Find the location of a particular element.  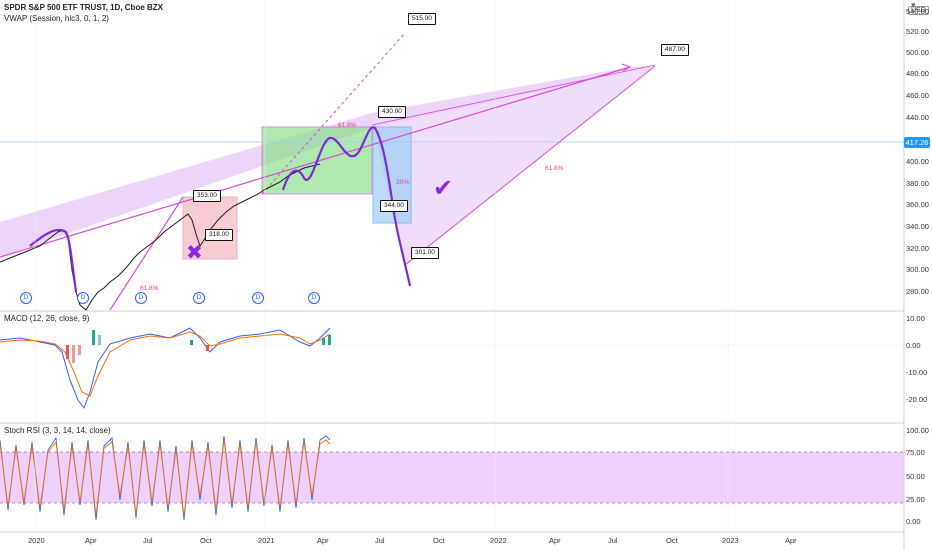

fan-top-line is located at coordinates (513, 95).